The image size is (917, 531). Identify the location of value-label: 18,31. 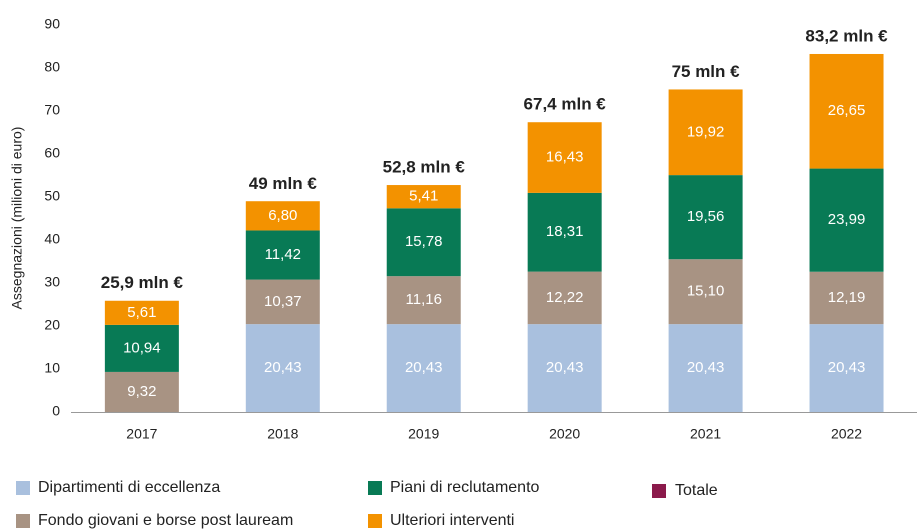
(565, 231).